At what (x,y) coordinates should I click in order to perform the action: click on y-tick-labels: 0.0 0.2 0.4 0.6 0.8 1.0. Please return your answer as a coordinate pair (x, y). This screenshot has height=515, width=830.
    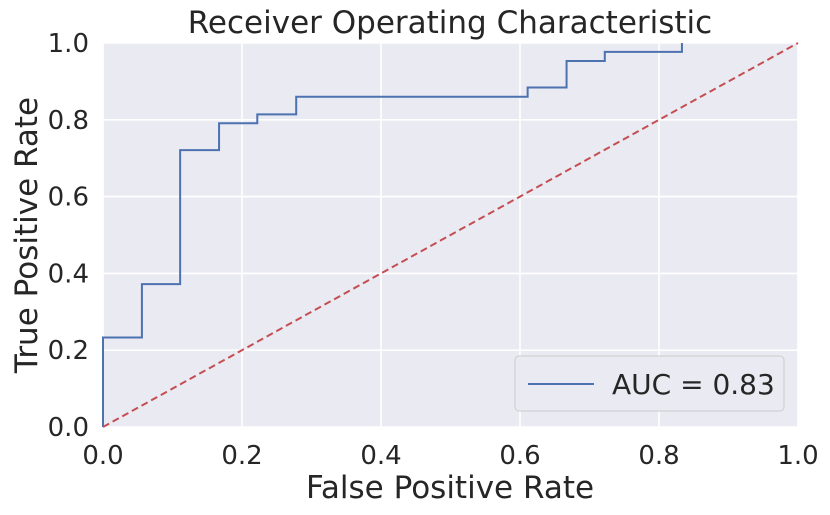
    Looking at the image, I should click on (68, 236).